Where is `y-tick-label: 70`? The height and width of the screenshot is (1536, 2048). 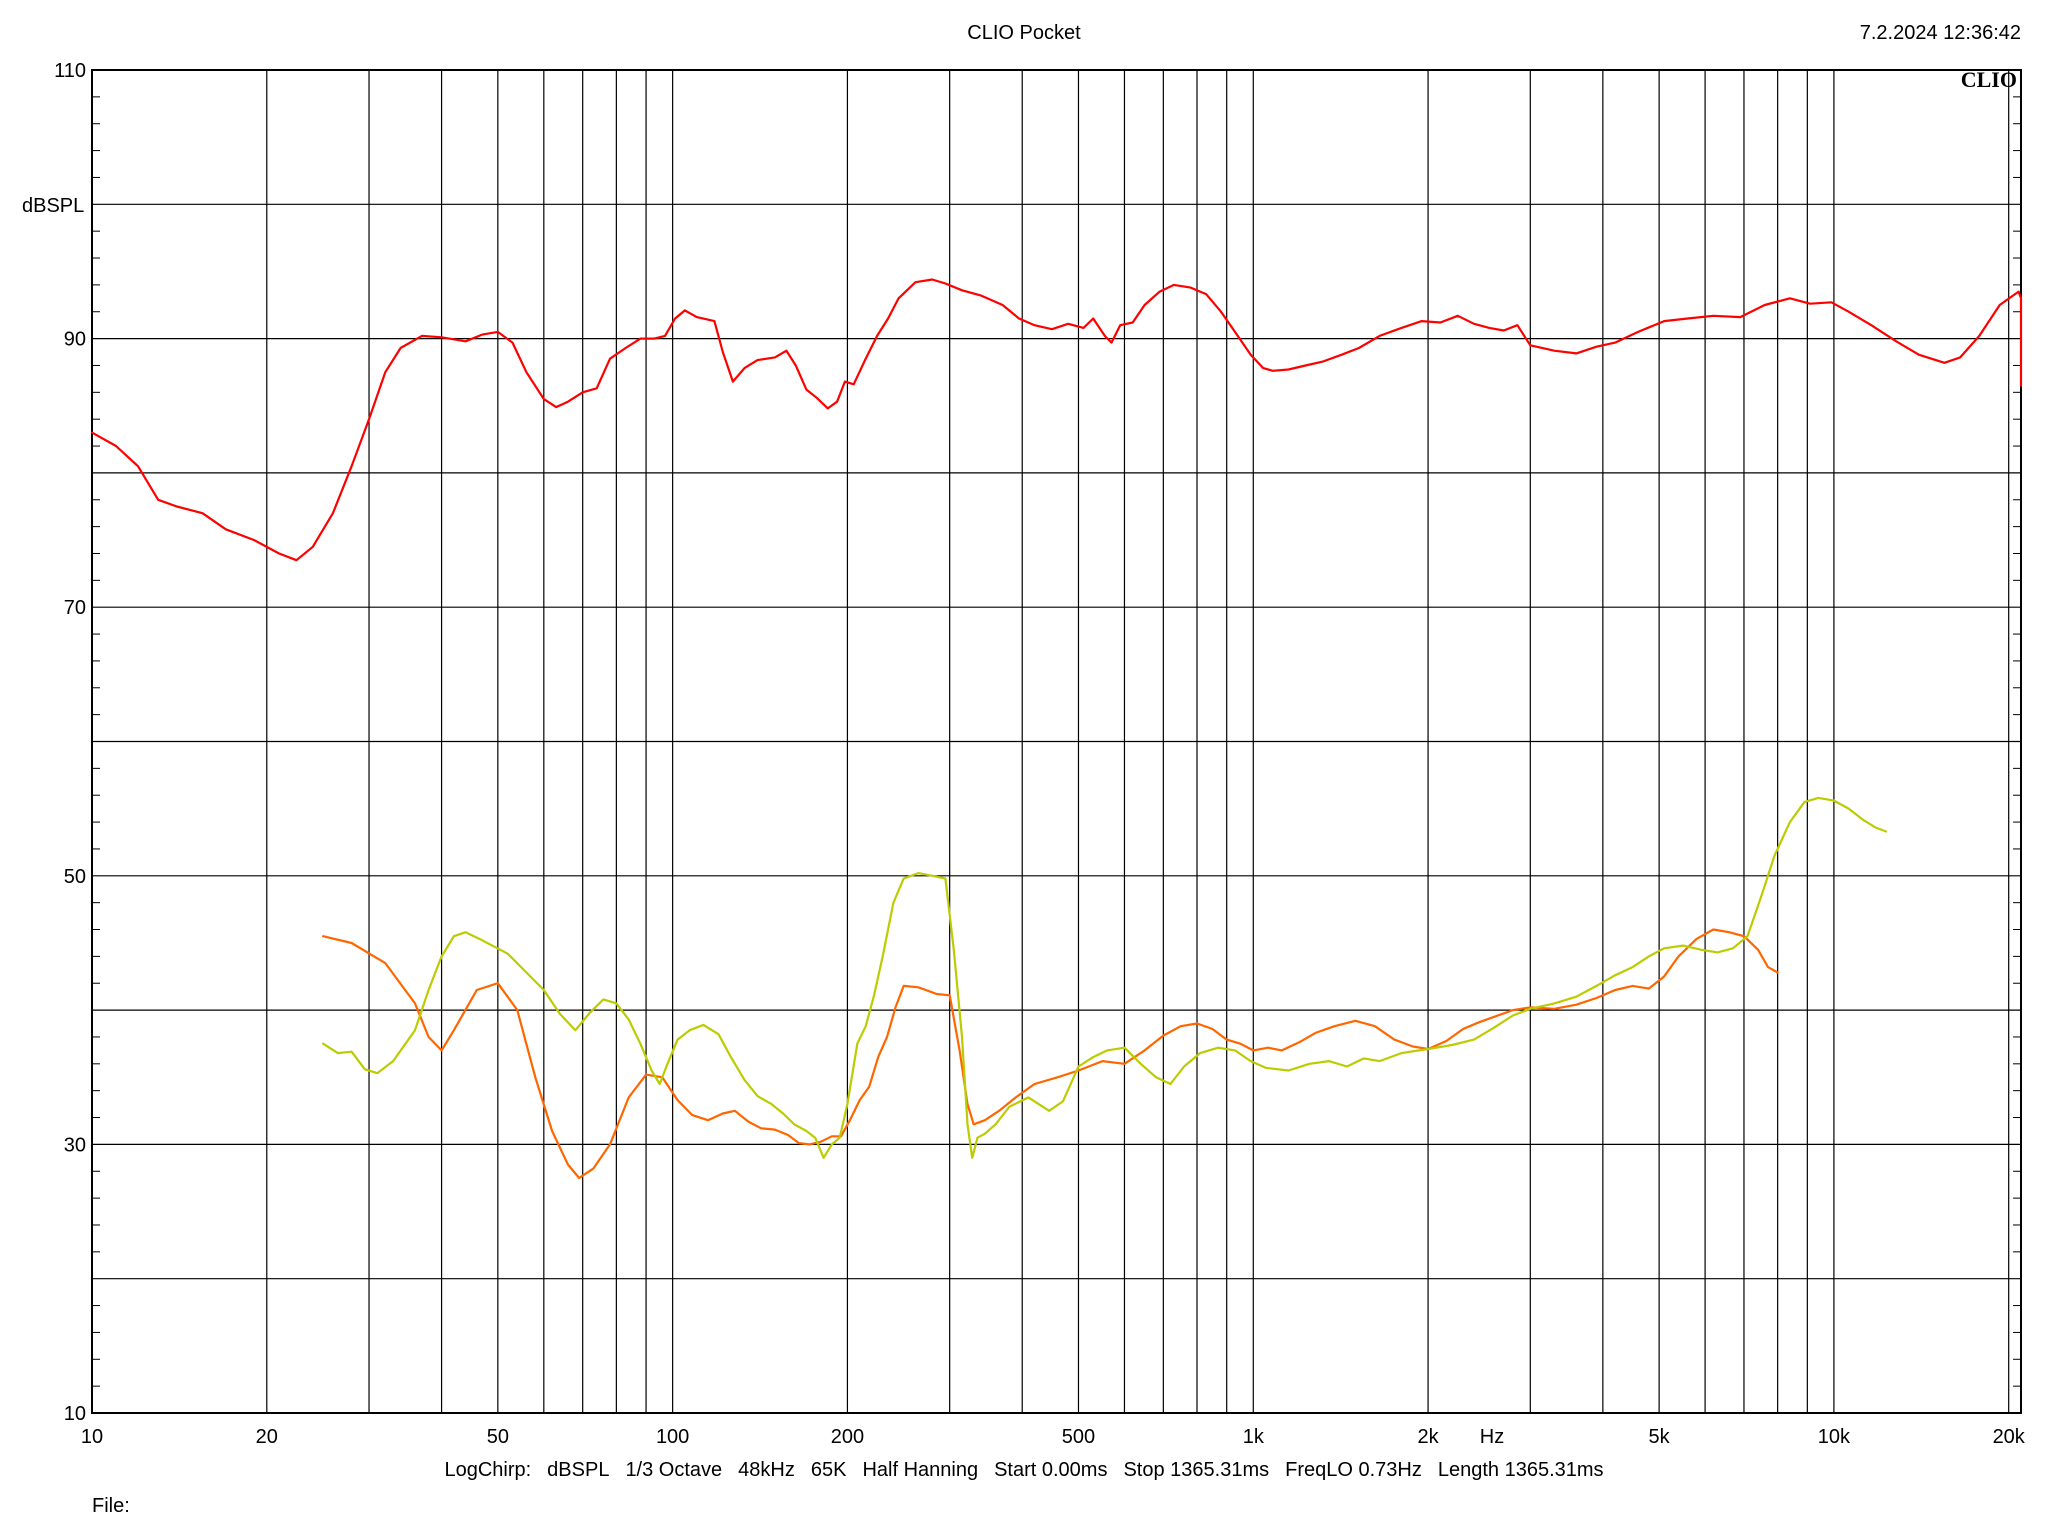 y-tick-label: 70 is located at coordinates (75, 608).